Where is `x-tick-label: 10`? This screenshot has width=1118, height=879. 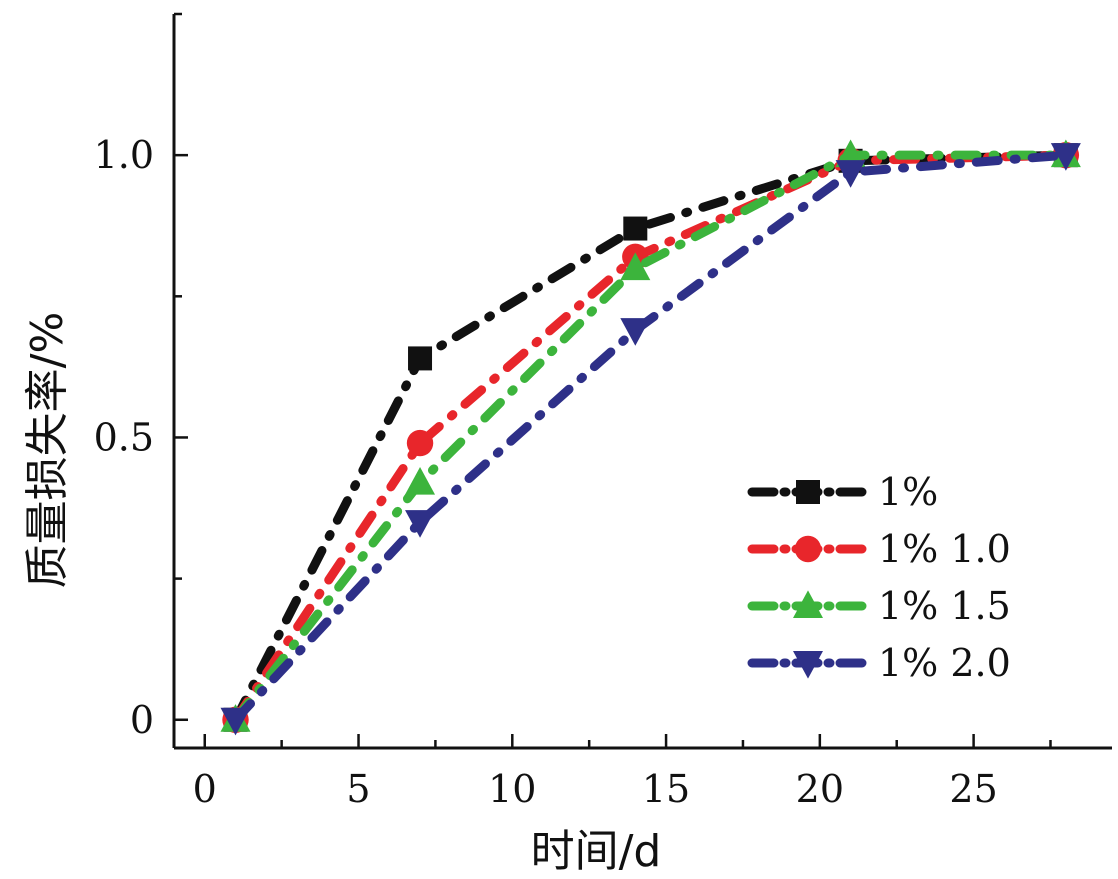 x-tick-label: 10 is located at coordinates (512, 789).